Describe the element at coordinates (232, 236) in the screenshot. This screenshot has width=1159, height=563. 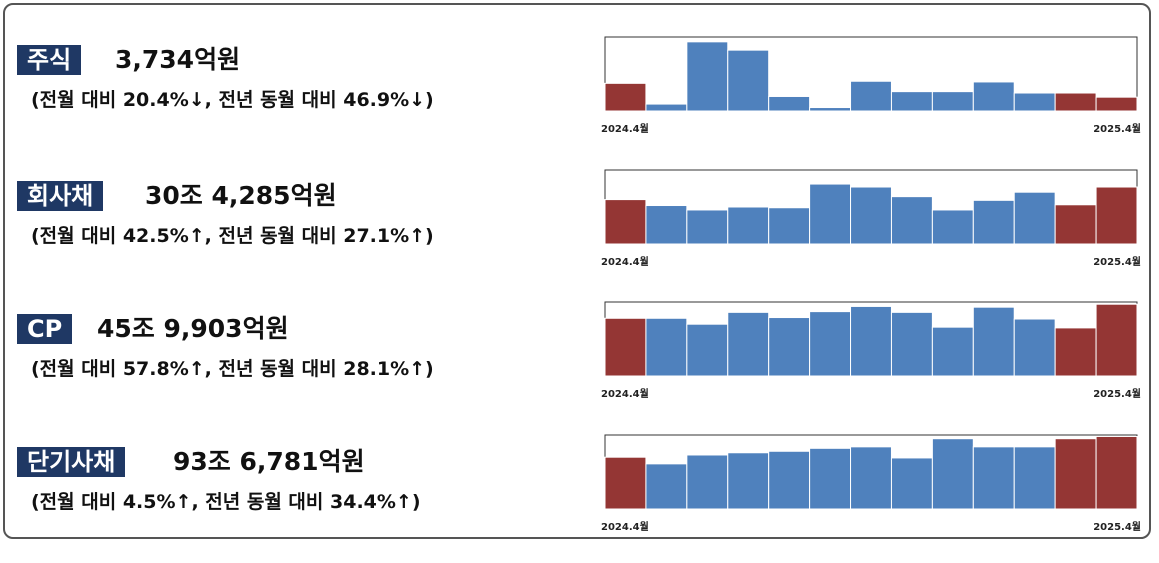
I see `panel-comparison: (전월 대비 42.5%↑, 전년 동월 대비 27.1%↑)` at that location.